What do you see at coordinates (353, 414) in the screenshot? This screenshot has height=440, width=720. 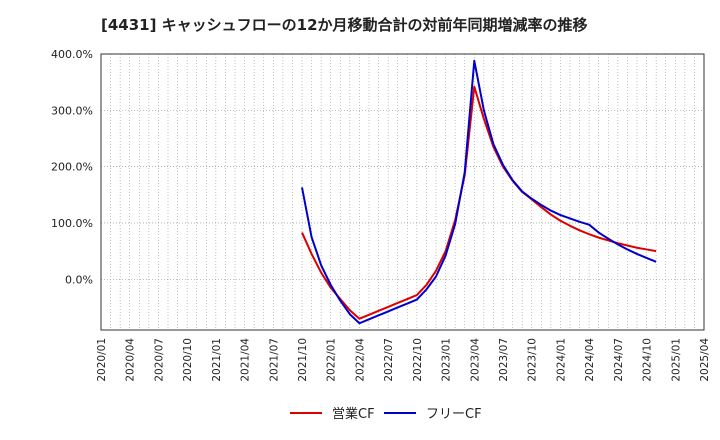 I see `legend-label: 営業CF` at bounding box center [353, 414].